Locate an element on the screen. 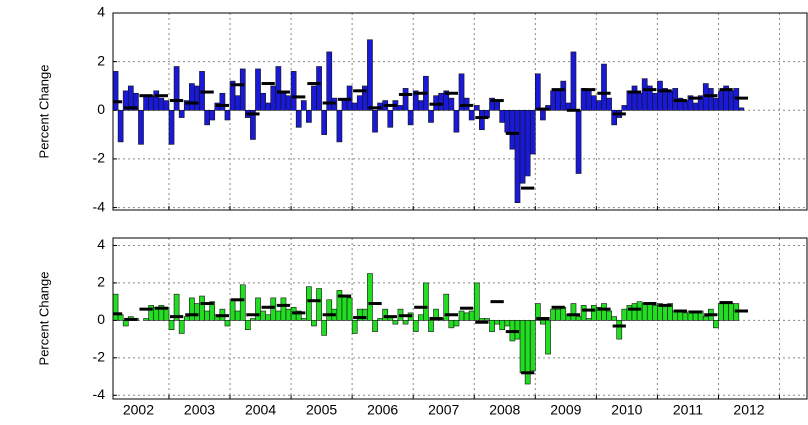  y-tick-label: 2 is located at coordinates (101, 282).